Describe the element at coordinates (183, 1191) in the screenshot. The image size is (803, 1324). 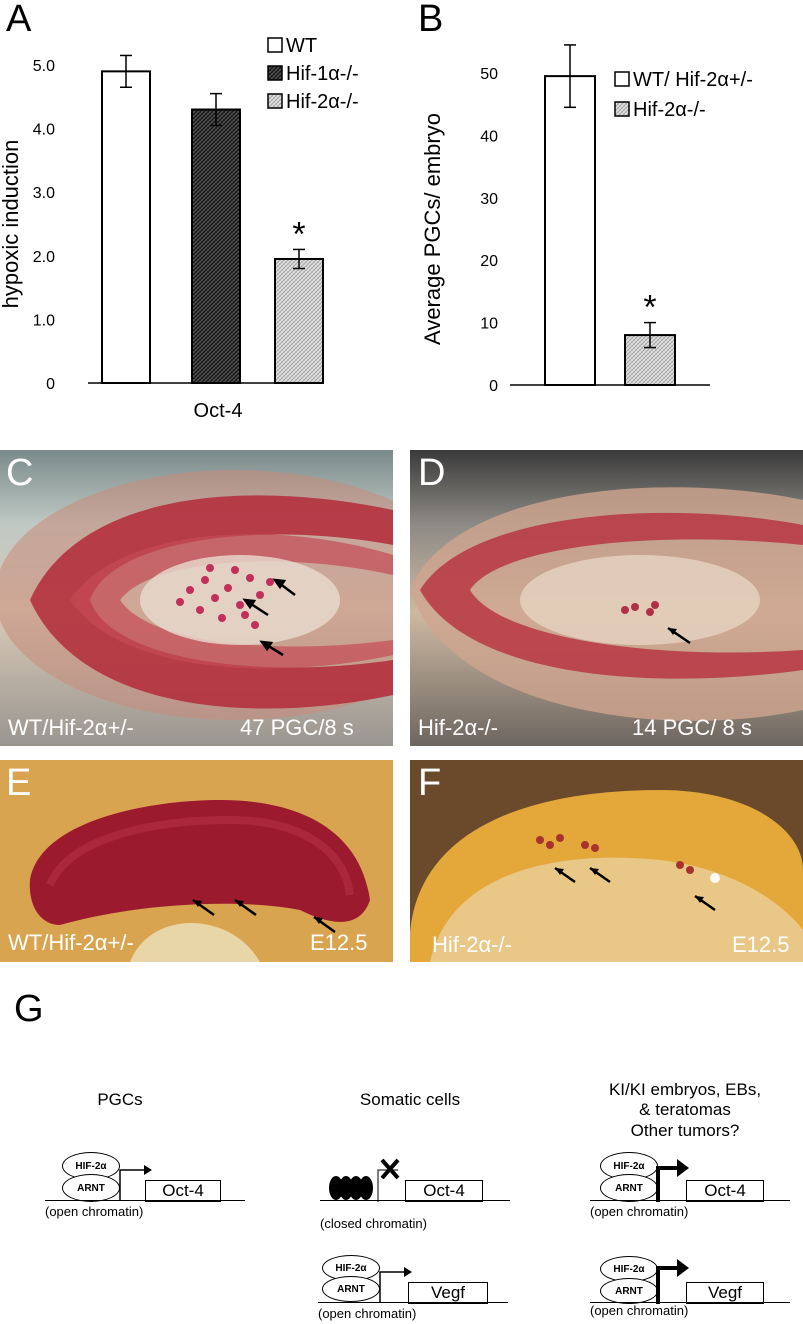
I see `oct4-gene-box: Oct-4` at that location.